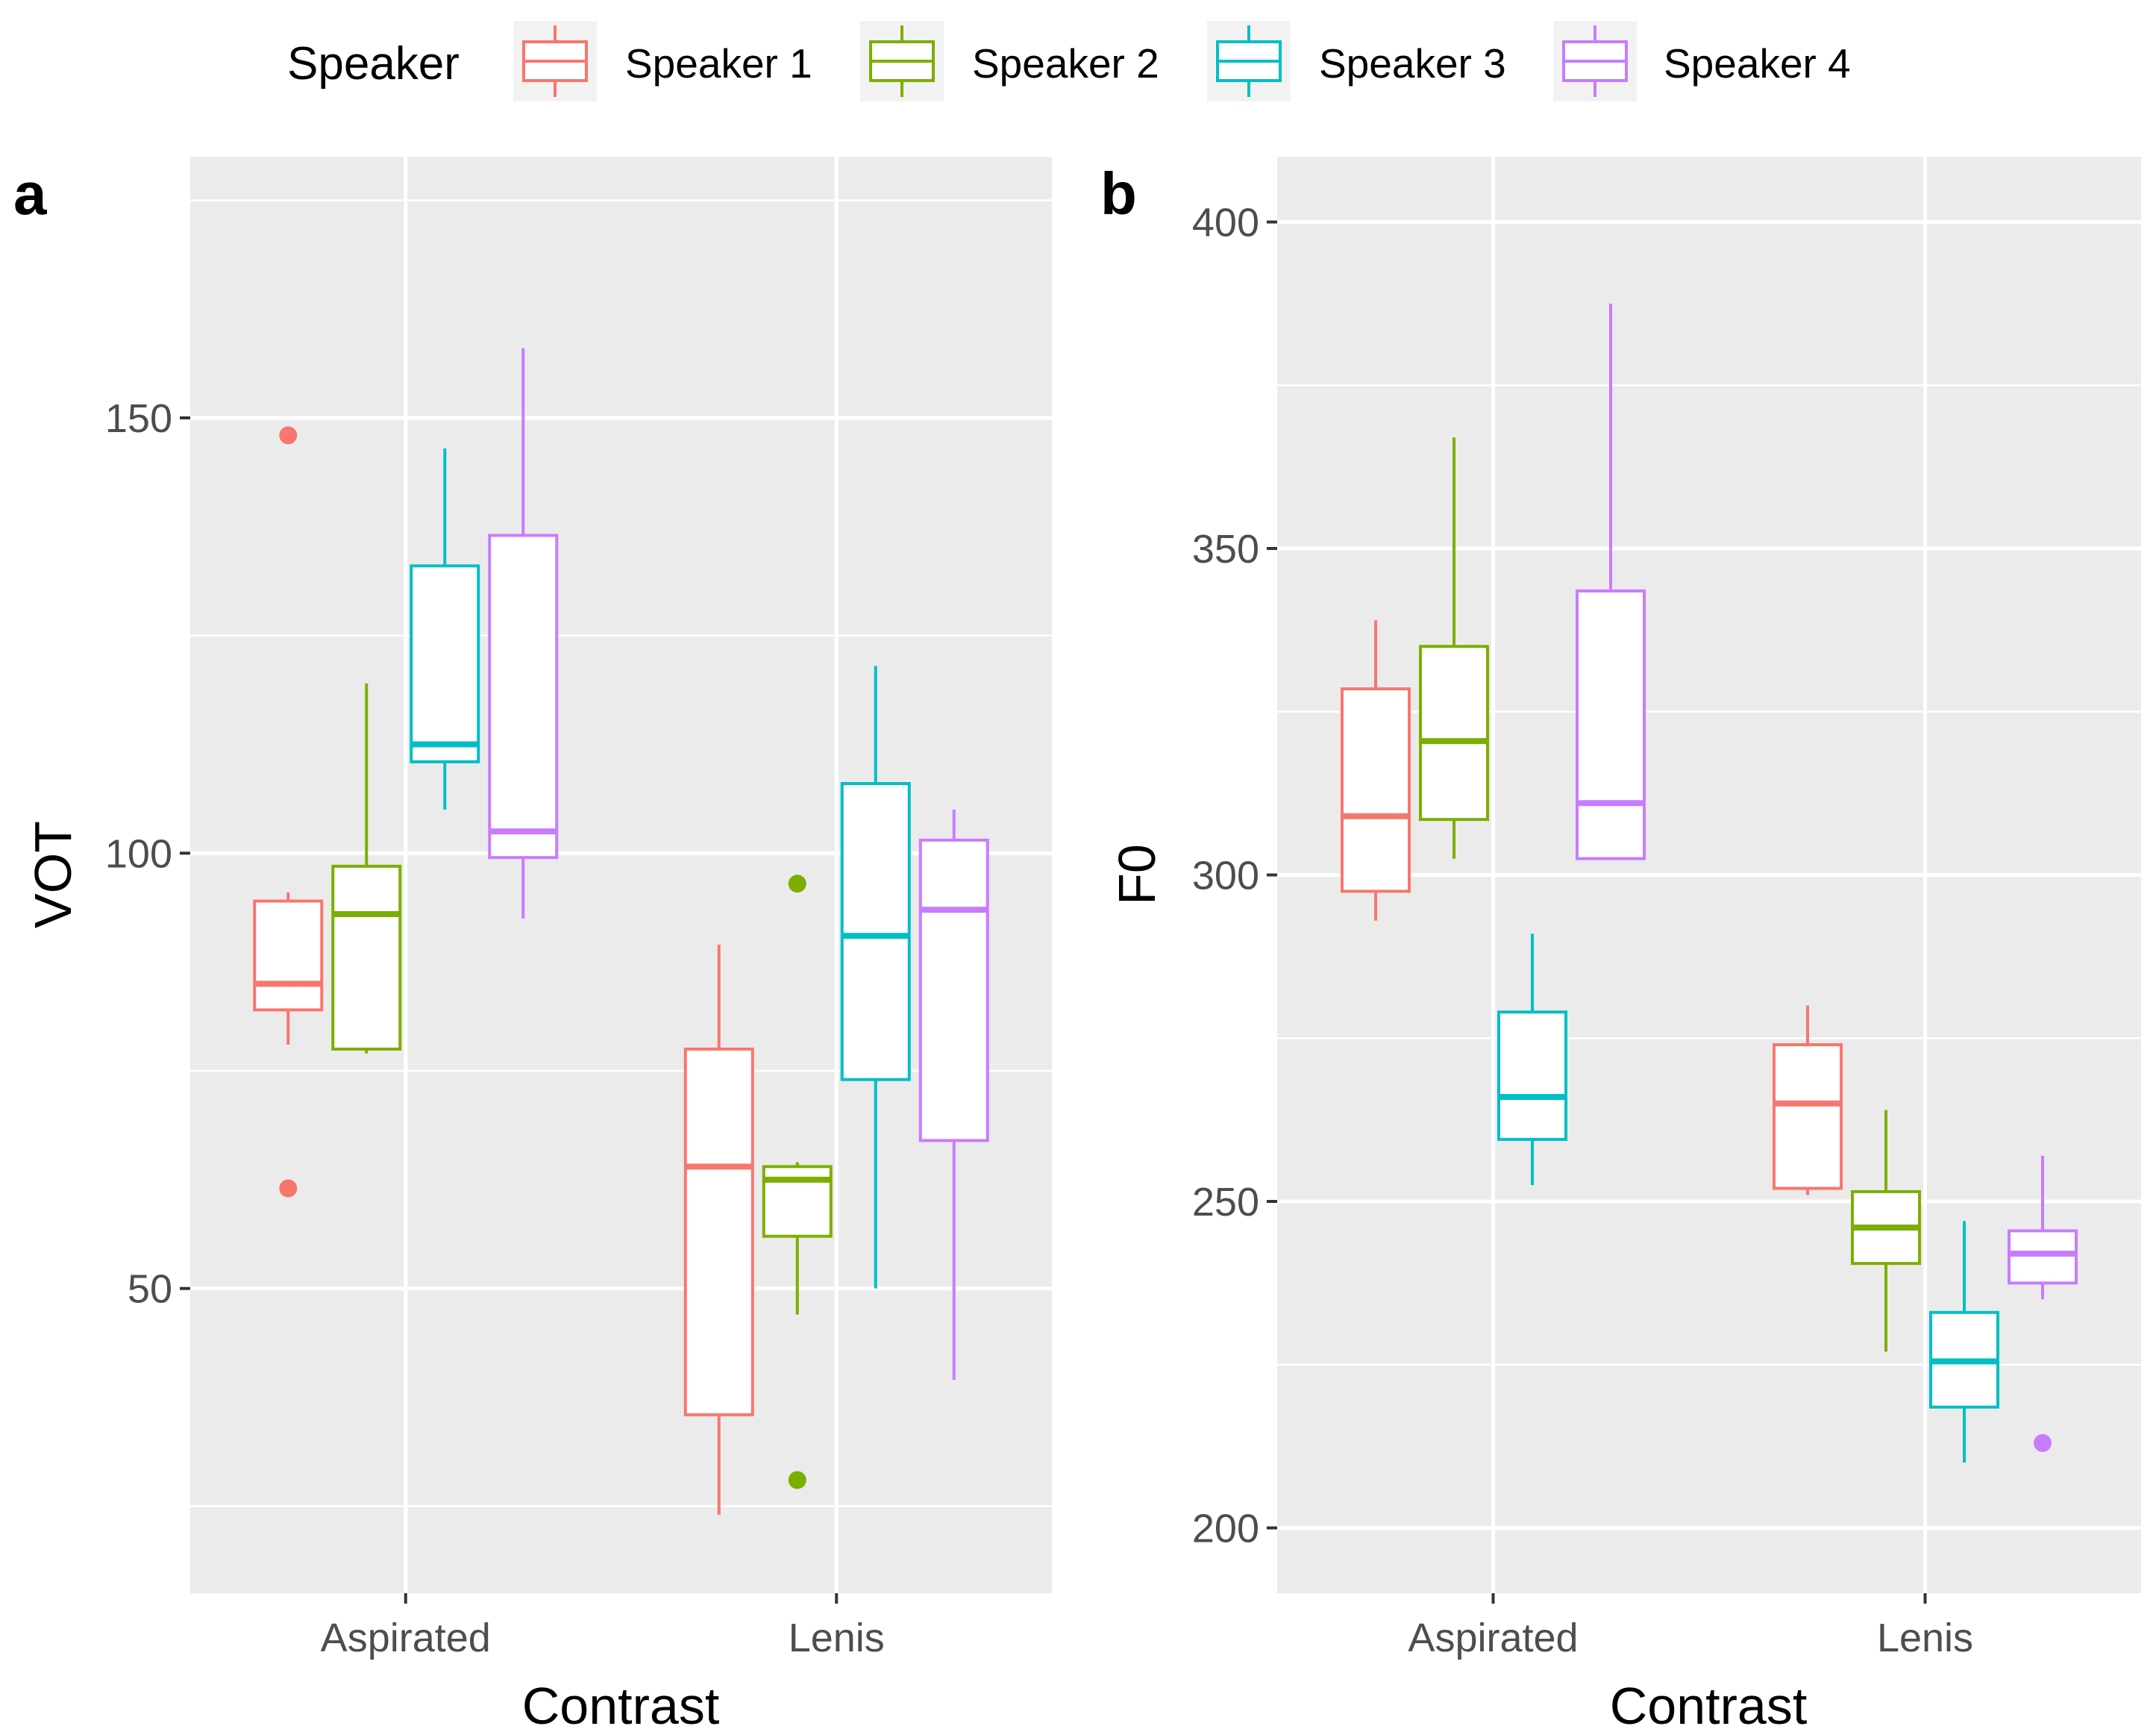 The height and width of the screenshot is (1732, 2156). I want to click on panel-a-box-speaker-4-lenis, so click(953, 1095).